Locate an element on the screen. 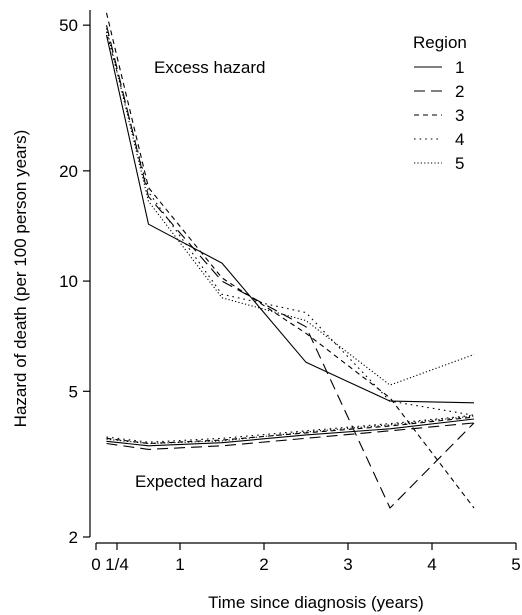 The width and height of the screenshot is (522, 615). y-tick-label: 10 is located at coordinates (68, 281).